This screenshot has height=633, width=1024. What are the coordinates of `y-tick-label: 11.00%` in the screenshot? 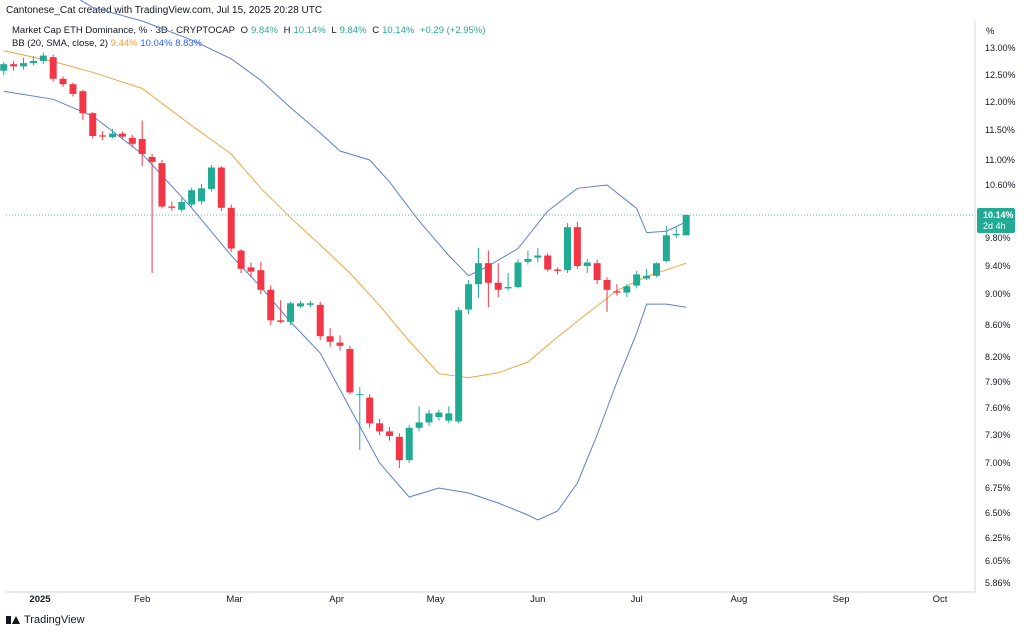 It's located at (1000, 160).